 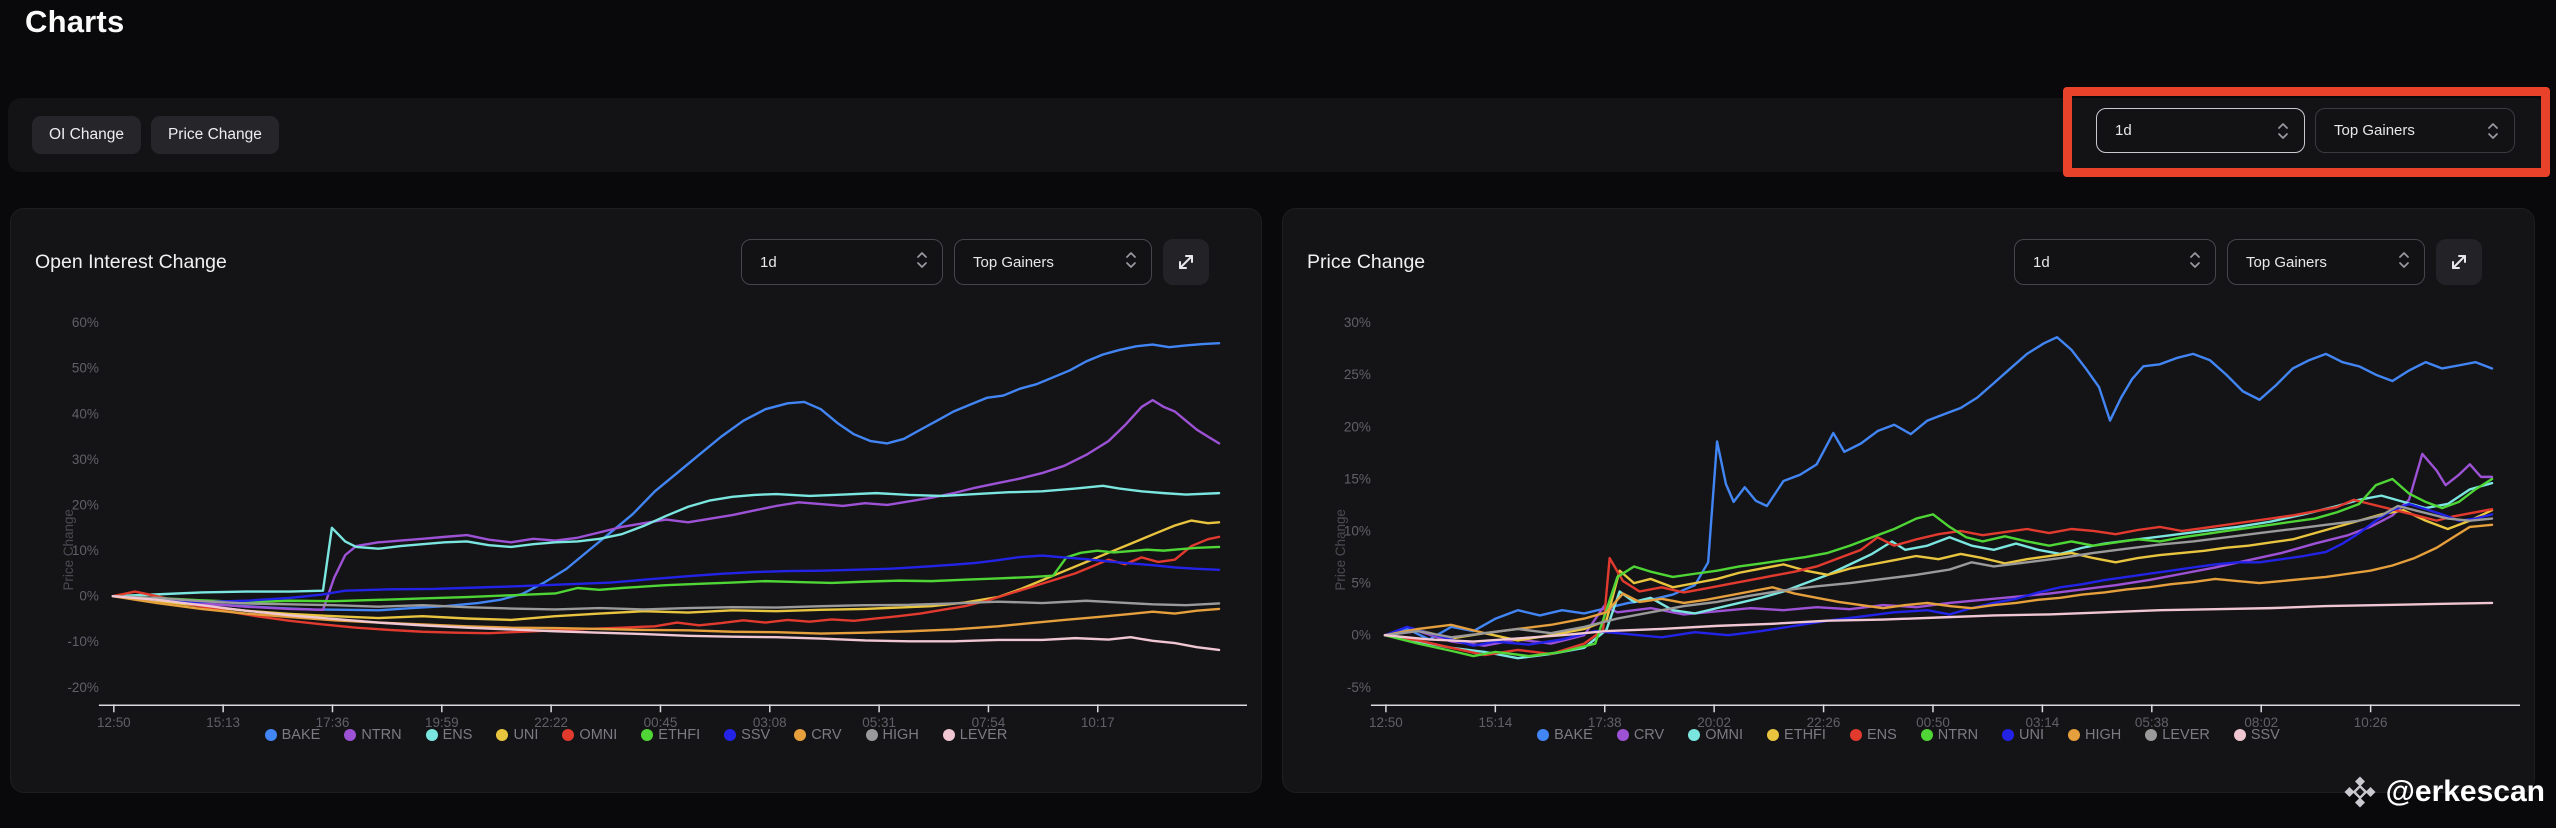 What do you see at coordinates (85, 368) in the screenshot?
I see `svg-text: 50%` at bounding box center [85, 368].